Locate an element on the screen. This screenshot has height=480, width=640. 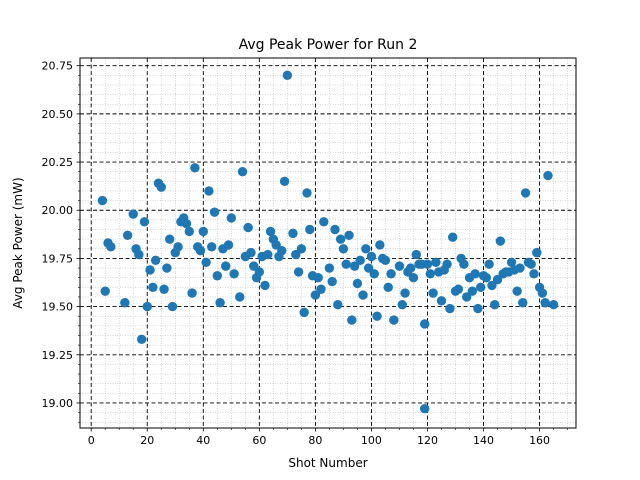
x-tick-label: 120 is located at coordinates (427, 440).